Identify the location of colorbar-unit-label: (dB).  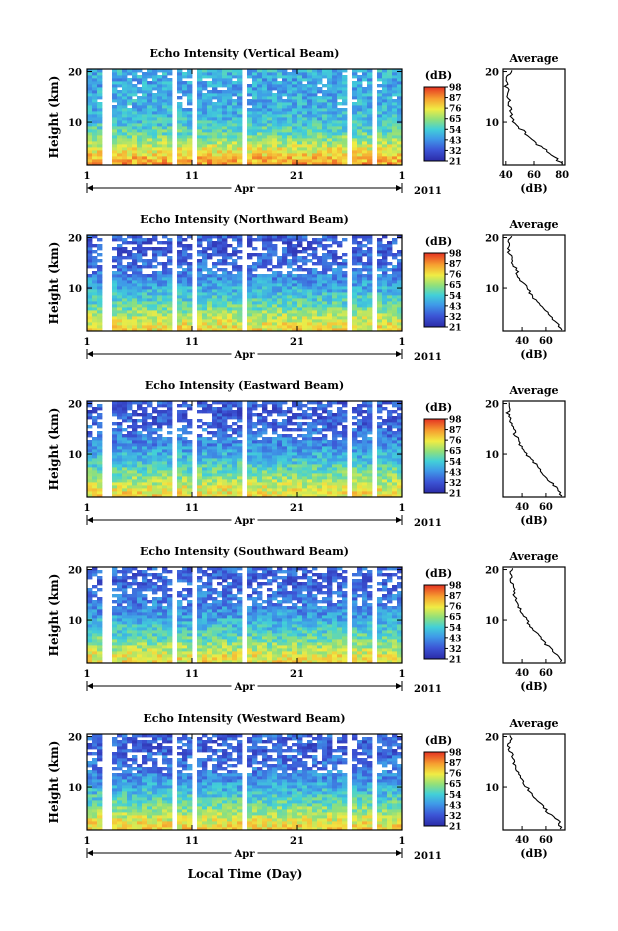
(438, 75).